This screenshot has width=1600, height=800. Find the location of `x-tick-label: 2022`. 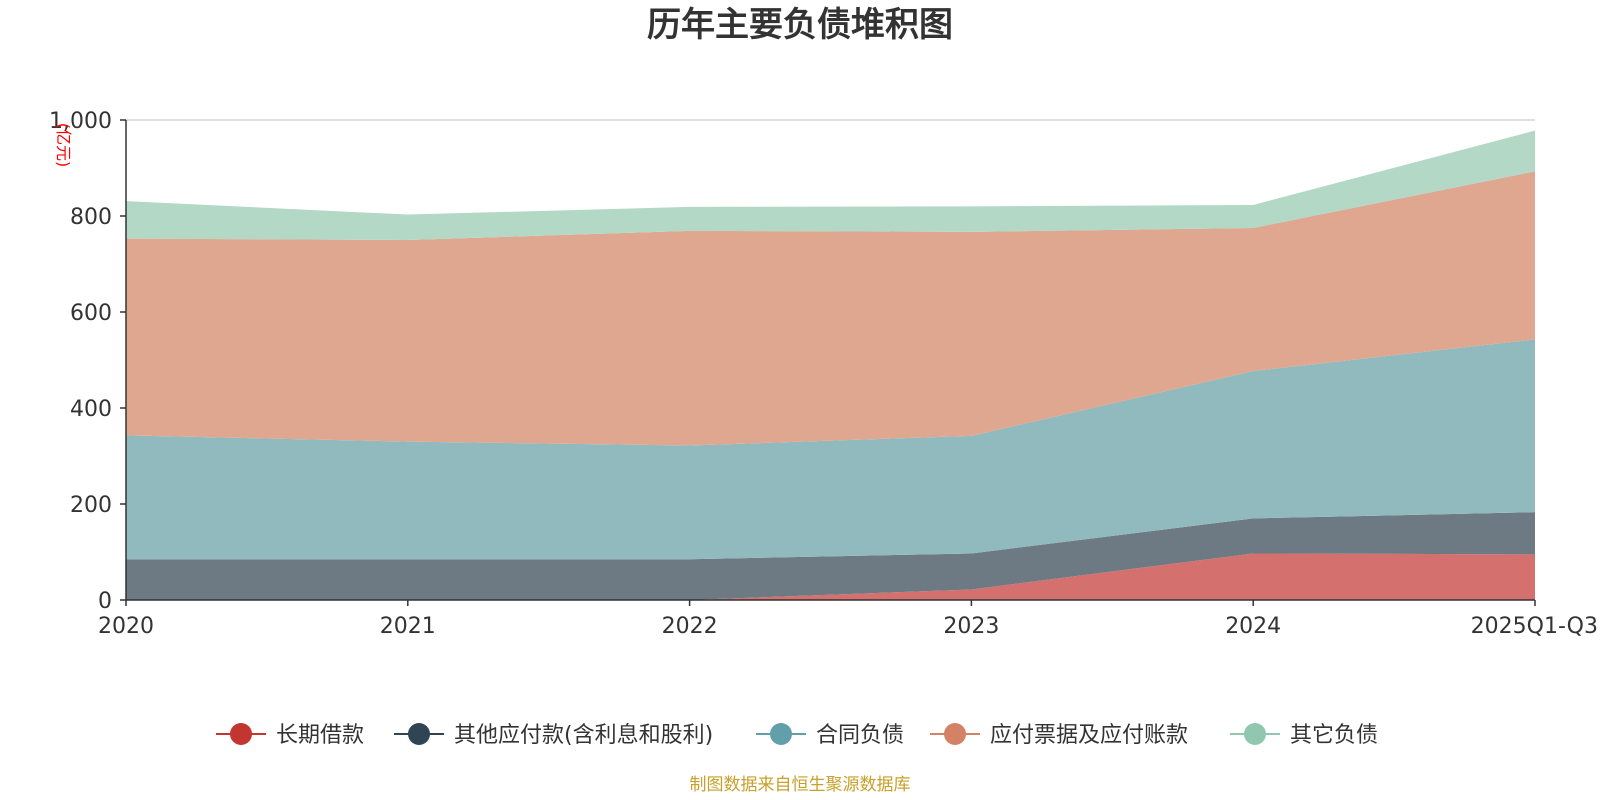

x-tick-label: 2022 is located at coordinates (690, 626).